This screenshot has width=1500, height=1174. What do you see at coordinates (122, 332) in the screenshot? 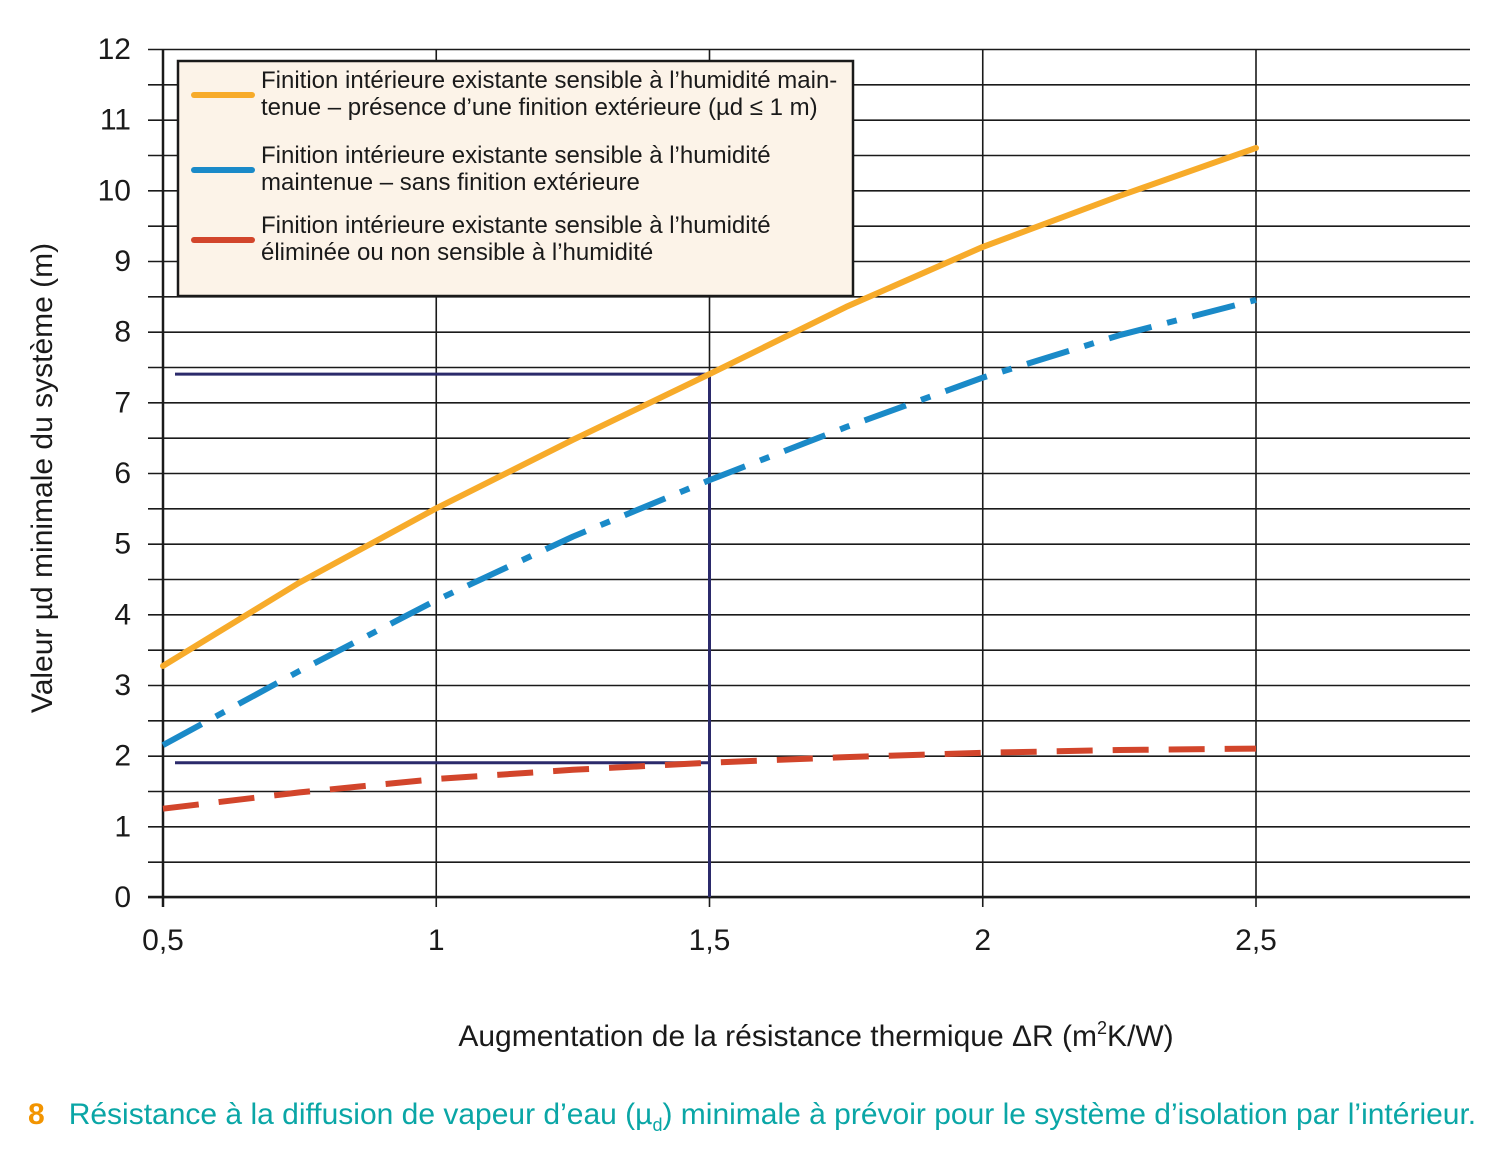
I see `y-tick-label: 8` at bounding box center [122, 332].